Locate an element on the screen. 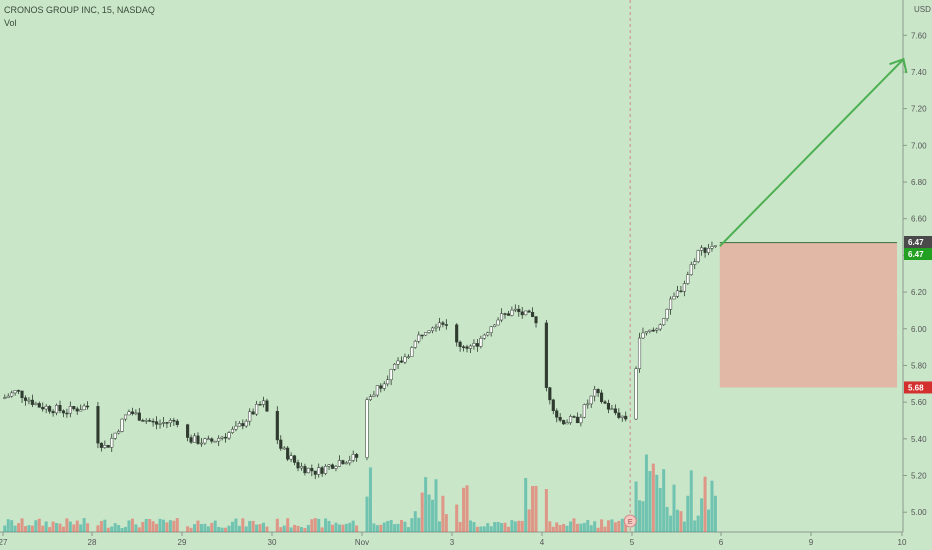  y-tick-label: 6.60 is located at coordinates (919, 219).